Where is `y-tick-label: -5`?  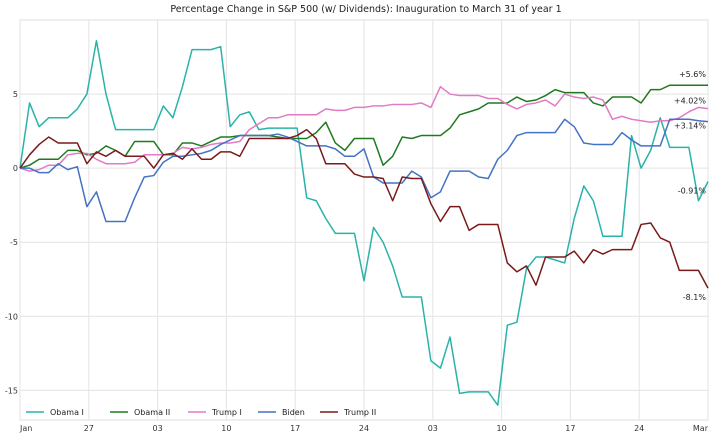 y-tick-label: -5 is located at coordinates (14, 242).